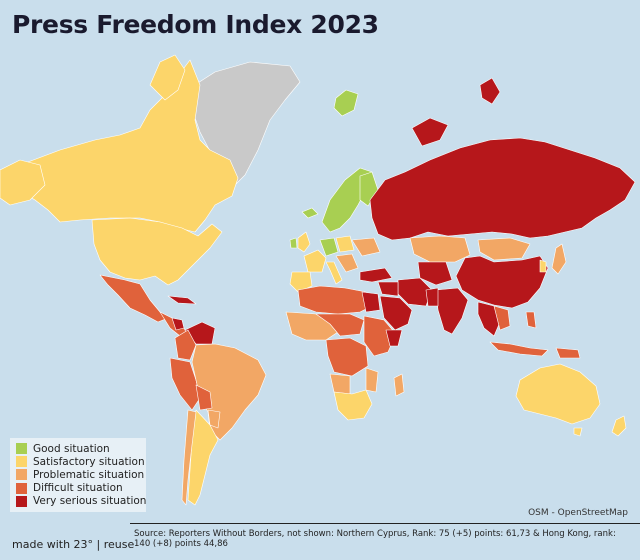  I want to click on region-usa, so click(157, 251).